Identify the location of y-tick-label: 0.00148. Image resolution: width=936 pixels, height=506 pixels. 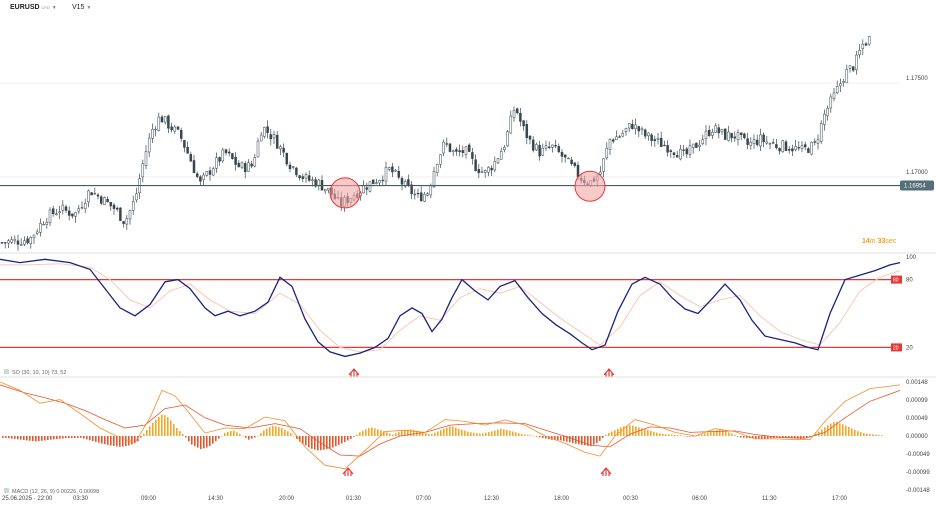
(917, 383).